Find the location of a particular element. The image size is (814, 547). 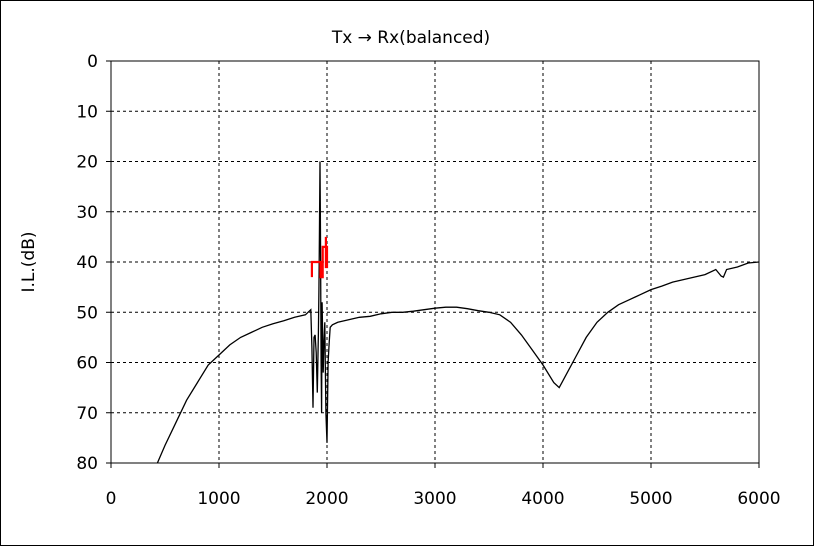

x-tick-label: 1000 is located at coordinates (218, 499).